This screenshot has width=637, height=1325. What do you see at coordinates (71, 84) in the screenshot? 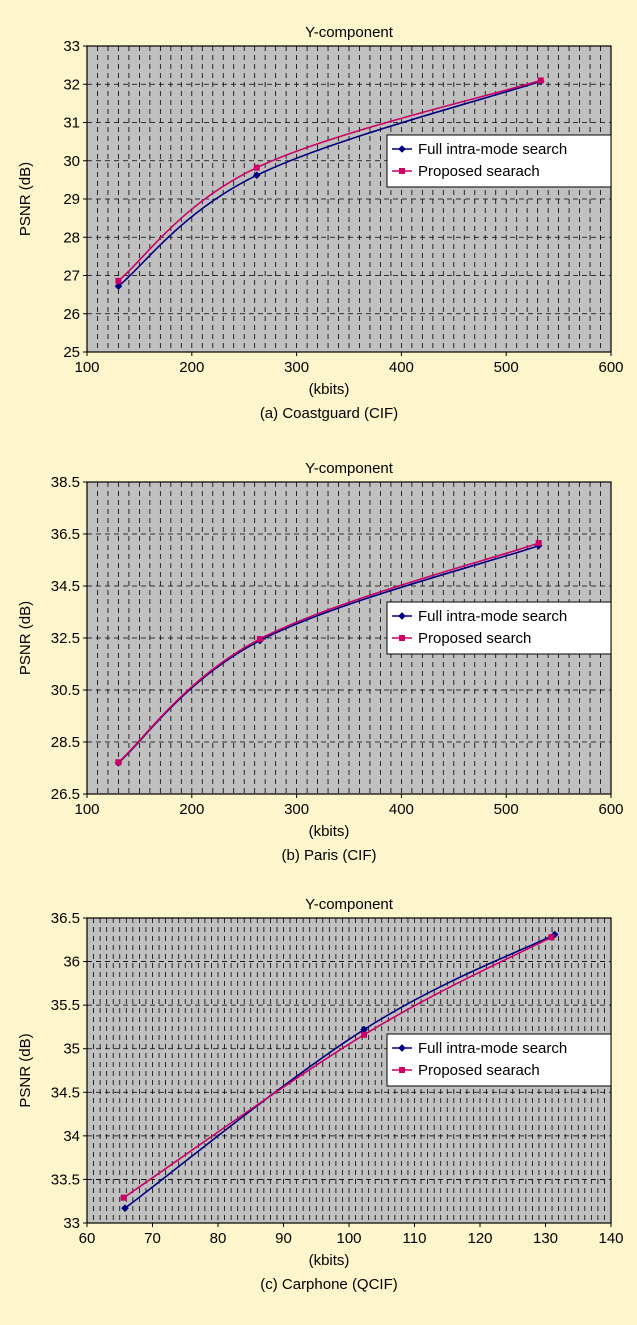
I see `y-tick-label: 32` at bounding box center [71, 84].